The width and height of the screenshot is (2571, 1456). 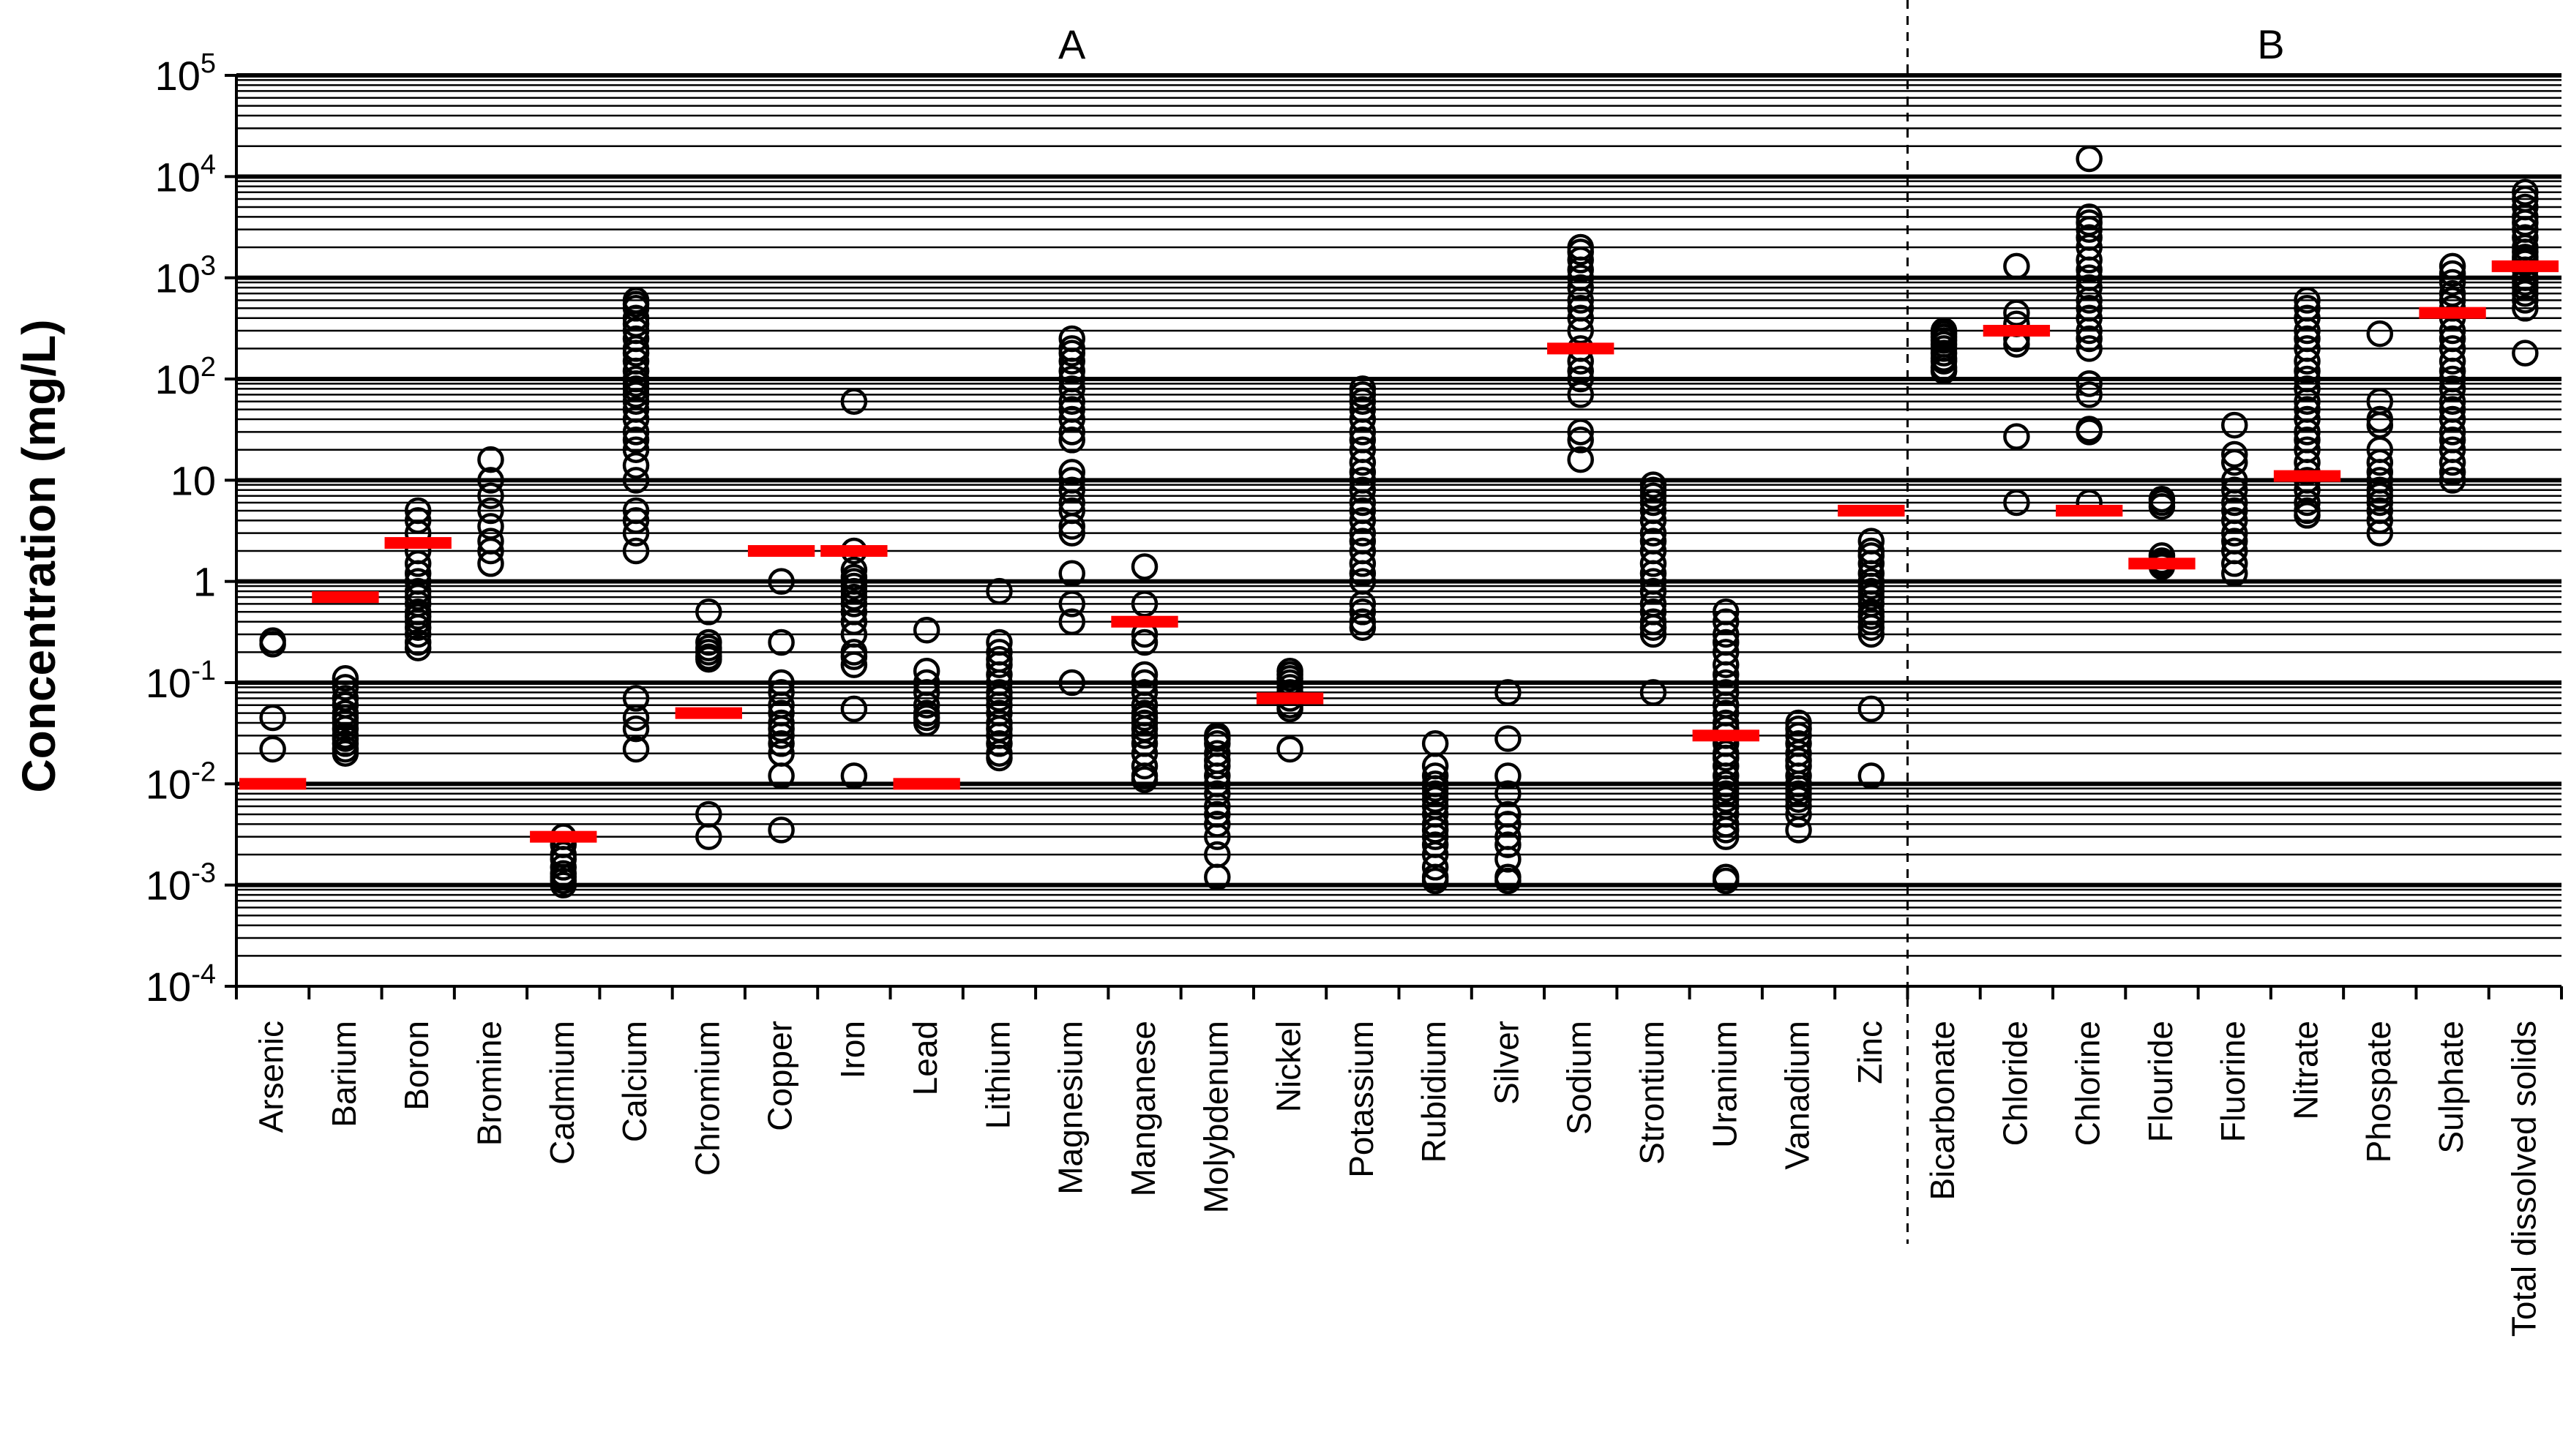 I want to click on point-chloride, so click(x=2016, y=312).